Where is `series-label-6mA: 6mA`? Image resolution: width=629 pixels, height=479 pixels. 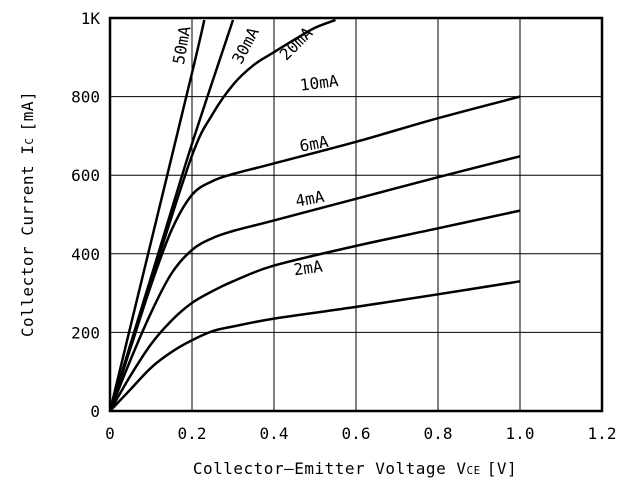 series-label-6mA: 6mA is located at coordinates (314, 144).